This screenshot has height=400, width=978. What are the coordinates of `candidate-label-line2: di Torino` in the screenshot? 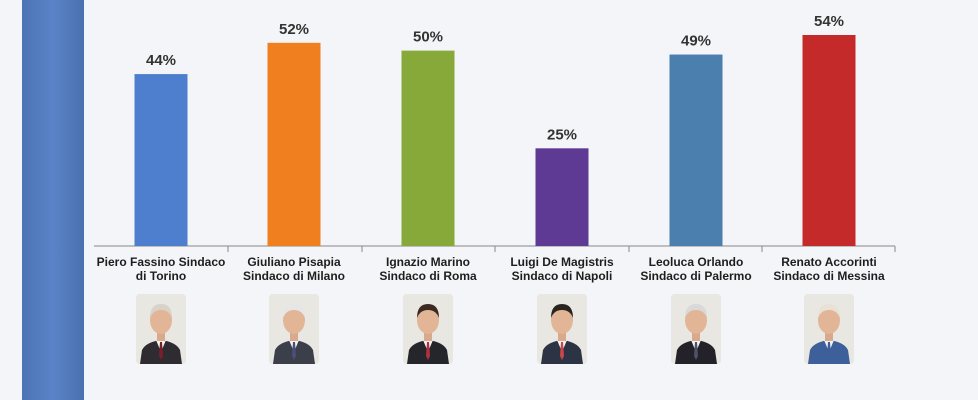 It's located at (161, 276).